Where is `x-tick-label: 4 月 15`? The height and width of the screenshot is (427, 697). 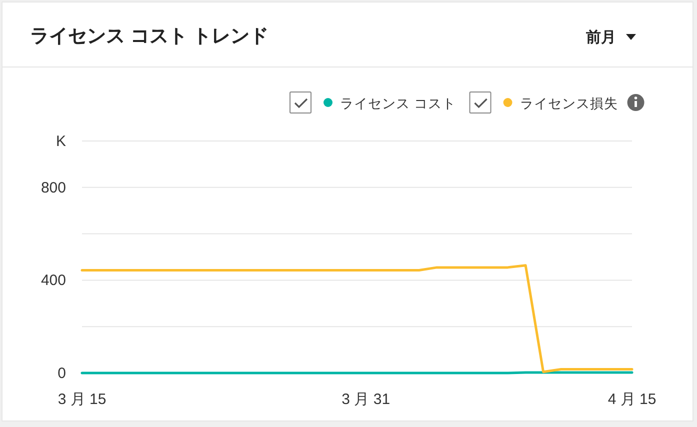
x-tick-label: 4 月 15 is located at coordinates (632, 399).